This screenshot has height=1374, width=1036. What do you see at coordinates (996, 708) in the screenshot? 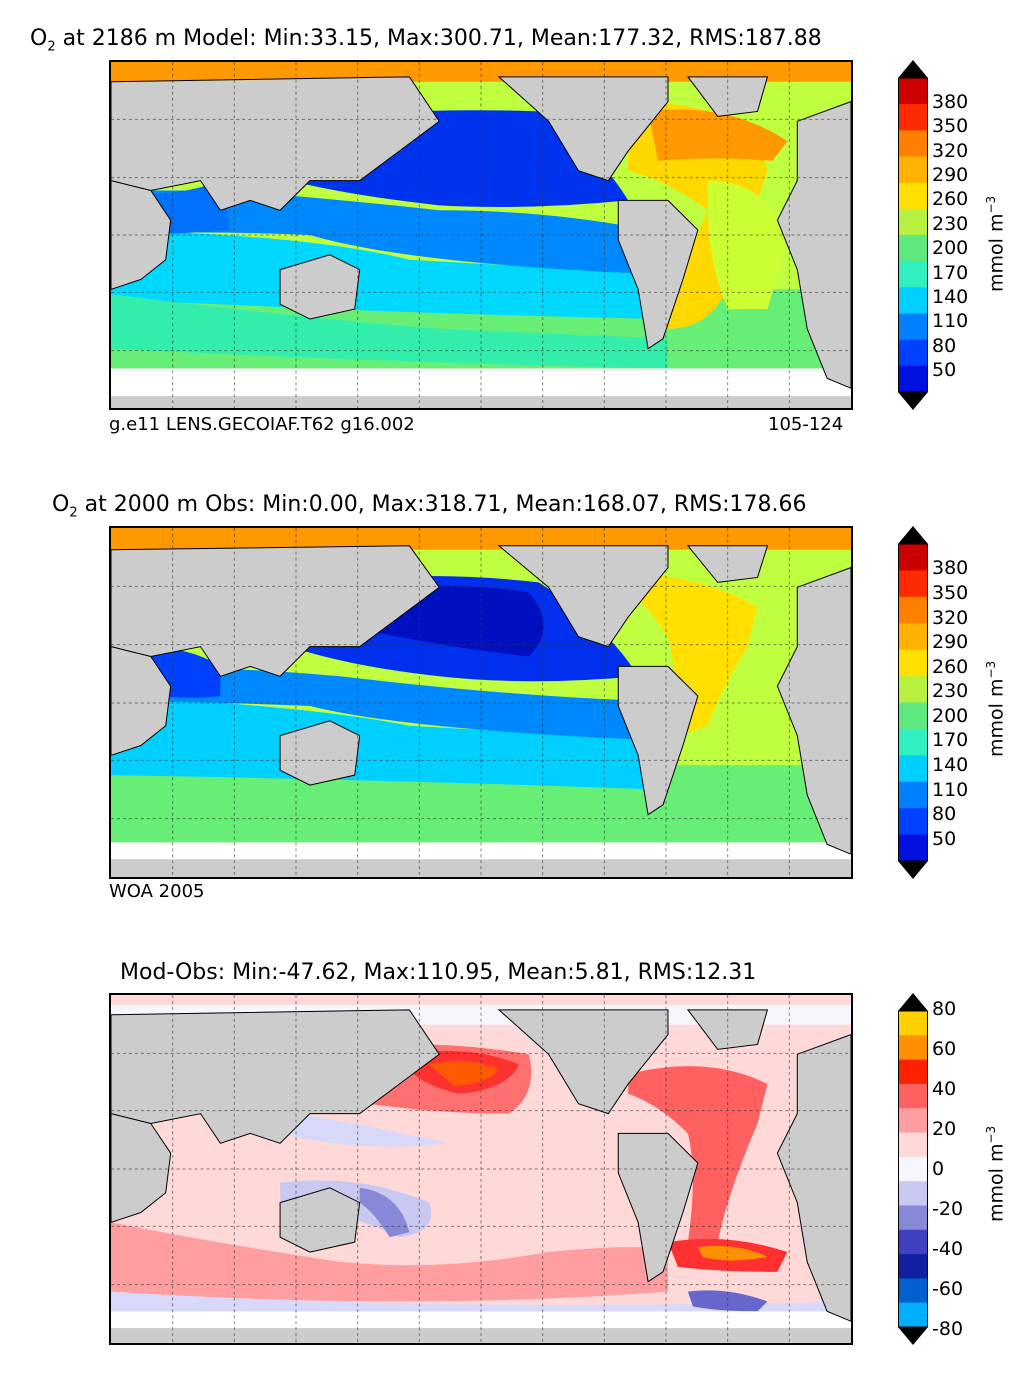
I see `colorbar-1b-unit: mmol m−3` at bounding box center [996, 708].